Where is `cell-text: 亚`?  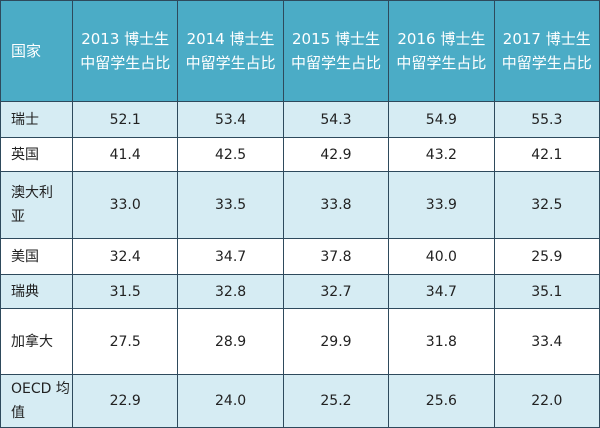 cell-text: 亚 is located at coordinates (18, 217).